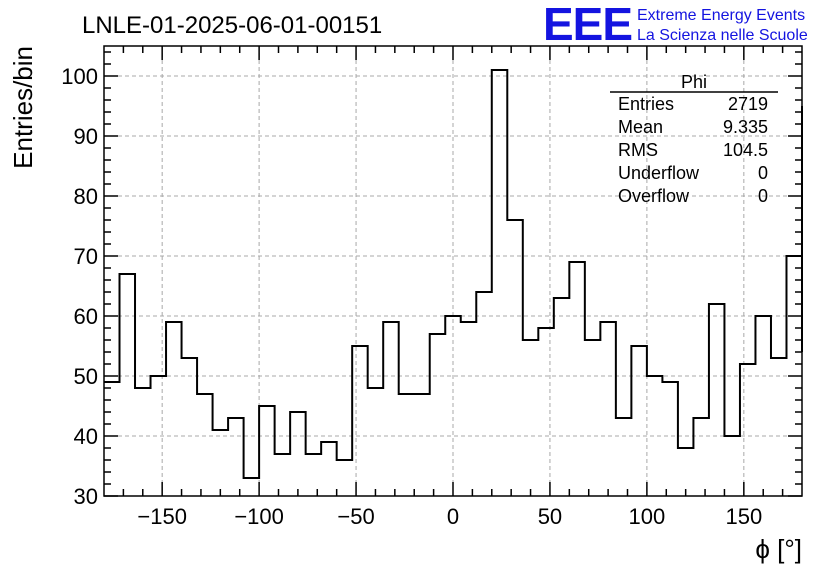 This screenshot has height=572, width=836. I want to click on stats-label-overflow: Overflow, so click(654, 196).